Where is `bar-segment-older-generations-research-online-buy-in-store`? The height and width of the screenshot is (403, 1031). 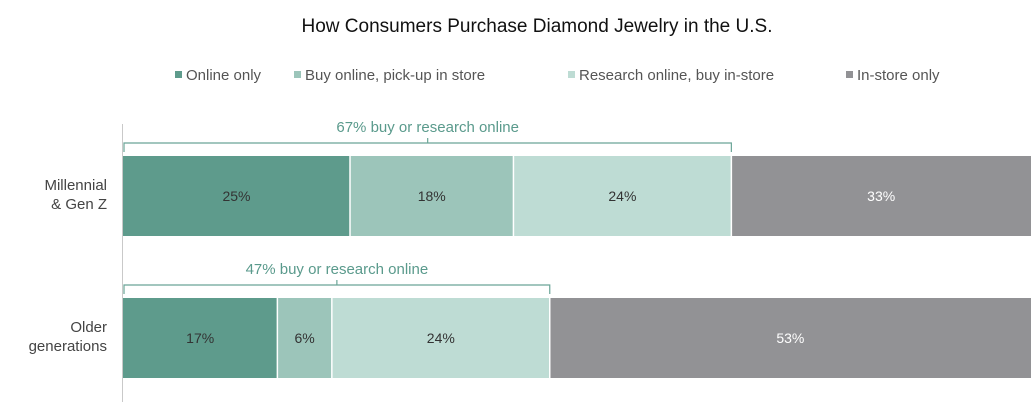
bar-segment-older-generations-research-online-buy-in-store is located at coordinates (440, 338).